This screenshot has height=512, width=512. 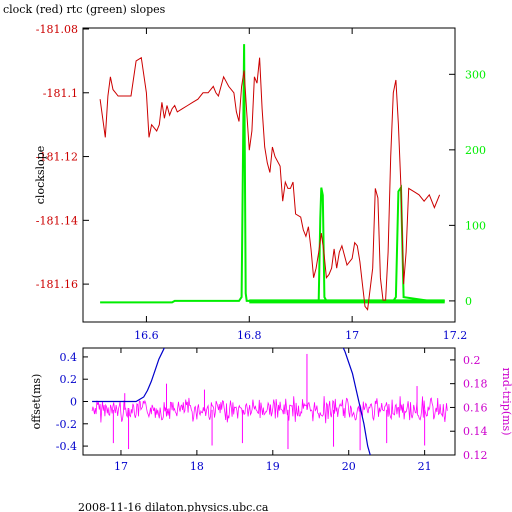 I want to click on y-tick-label: 0, so click(x=73, y=402).